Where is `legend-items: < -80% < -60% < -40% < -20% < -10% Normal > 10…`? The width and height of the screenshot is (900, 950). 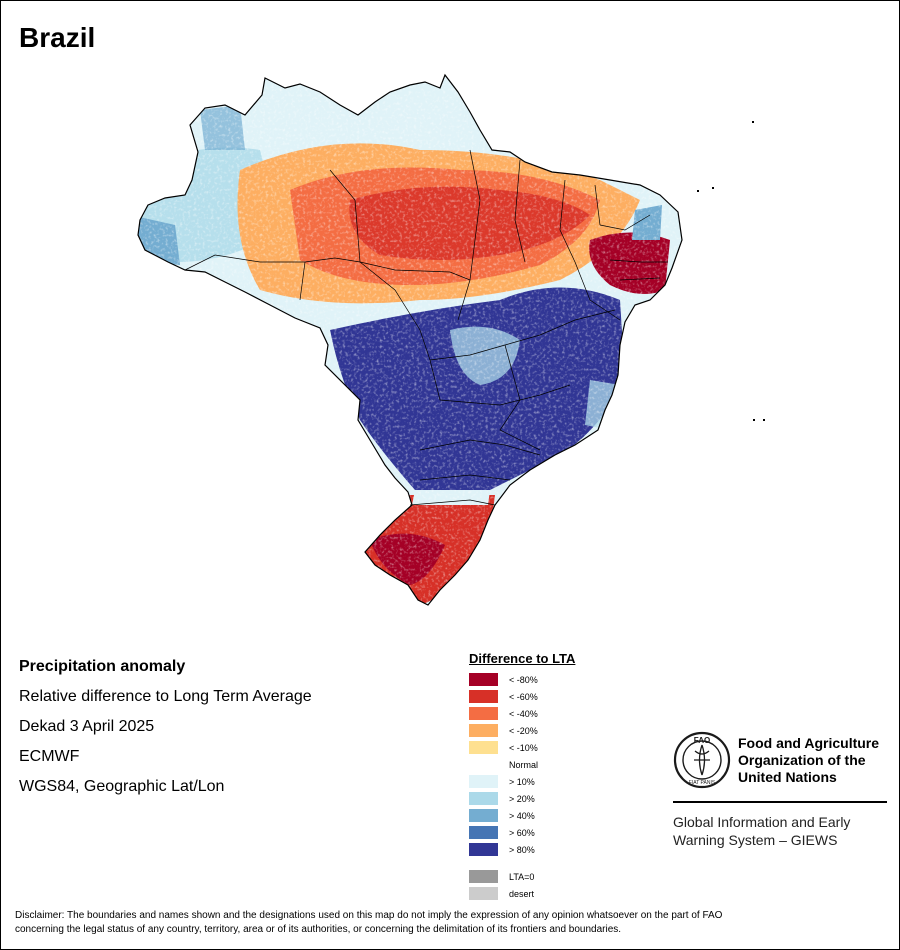 legend-items: < -80% < -60% < -40% < -20% < -10% Normal > 10… is located at coordinates (522, 764).